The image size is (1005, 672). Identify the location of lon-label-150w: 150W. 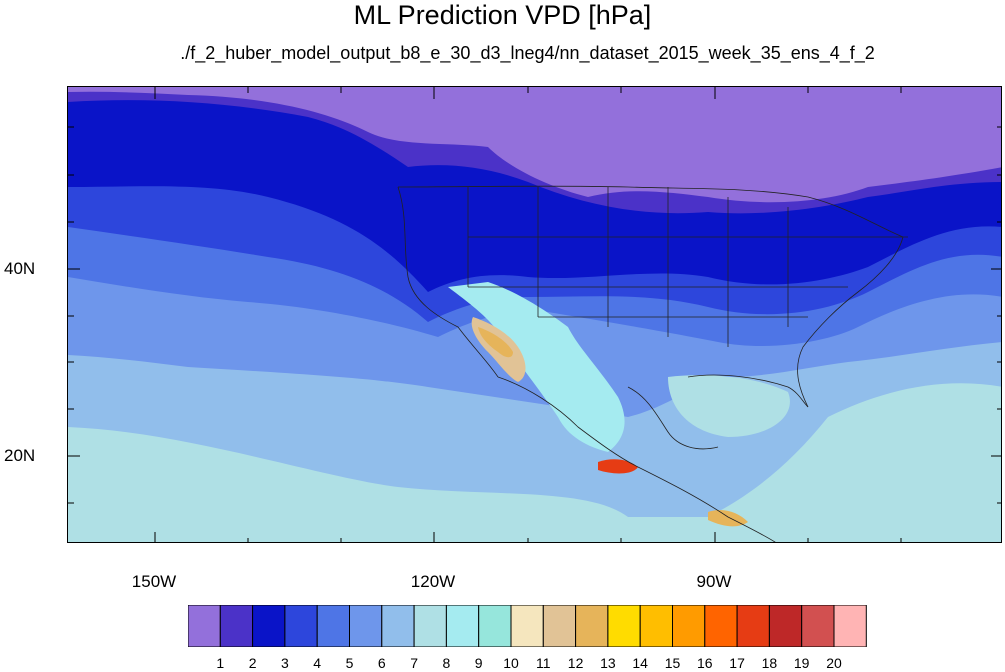
(154, 581).